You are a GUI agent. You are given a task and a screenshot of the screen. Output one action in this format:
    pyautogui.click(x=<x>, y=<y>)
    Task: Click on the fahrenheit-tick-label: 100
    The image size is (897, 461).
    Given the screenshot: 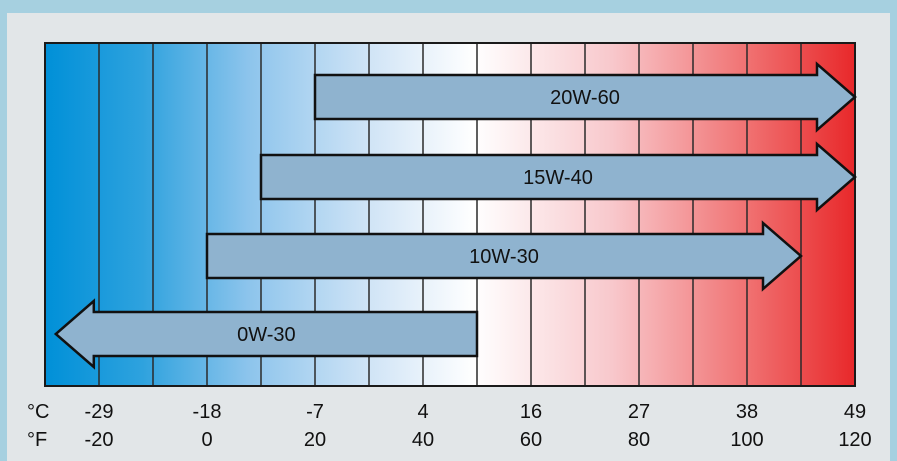 What is the action you would take?
    pyautogui.click(x=746, y=440)
    